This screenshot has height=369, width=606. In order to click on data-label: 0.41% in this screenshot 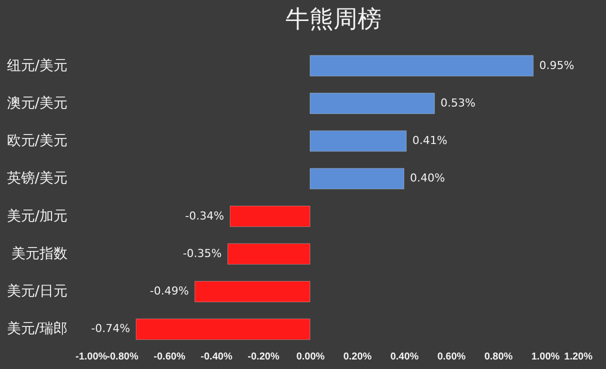, I will do `click(430, 141)`.